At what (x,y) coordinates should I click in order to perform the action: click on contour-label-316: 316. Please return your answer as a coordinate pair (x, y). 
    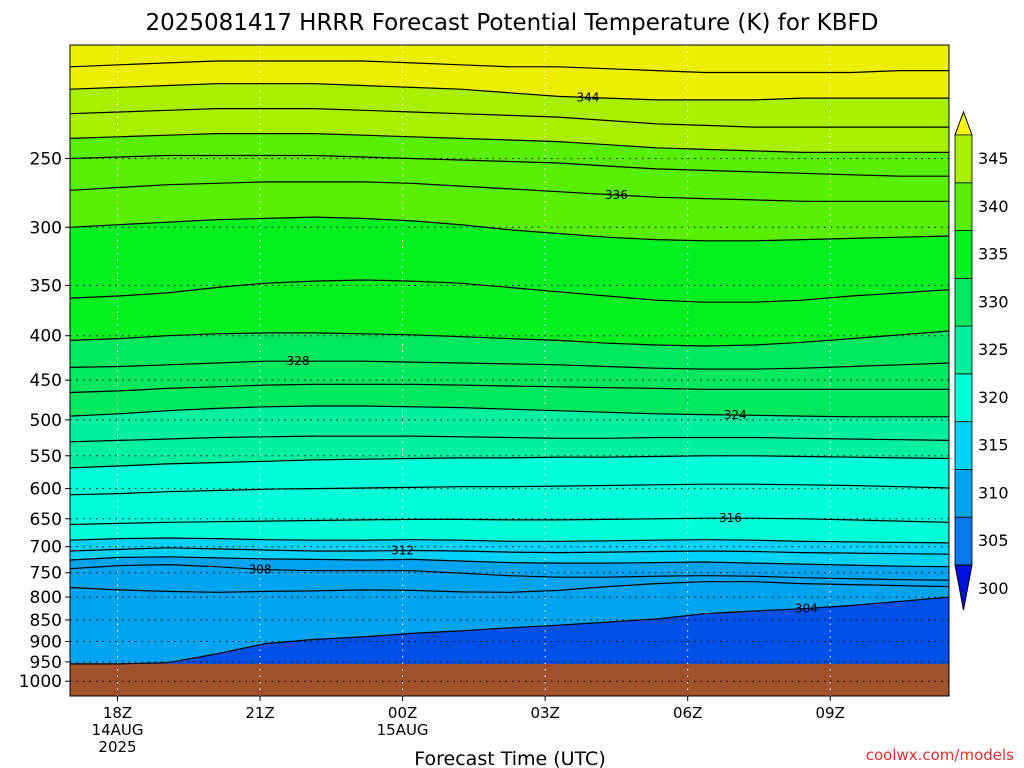
    Looking at the image, I should click on (730, 518).